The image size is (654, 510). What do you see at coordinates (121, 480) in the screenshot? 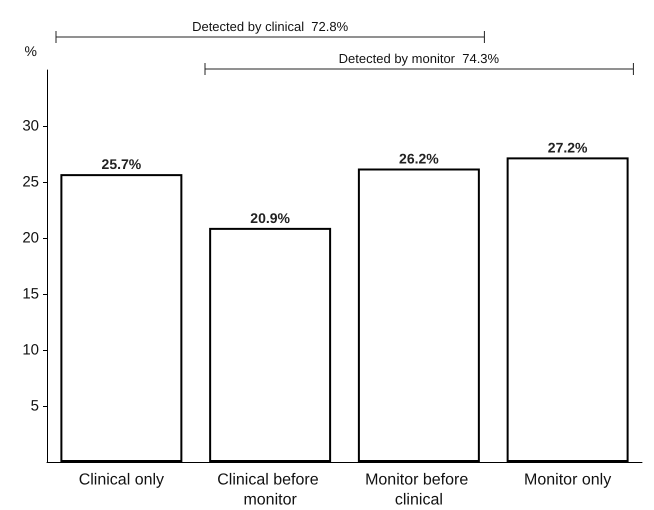
I see `x-tick-label: Clinical only` at bounding box center [121, 480].